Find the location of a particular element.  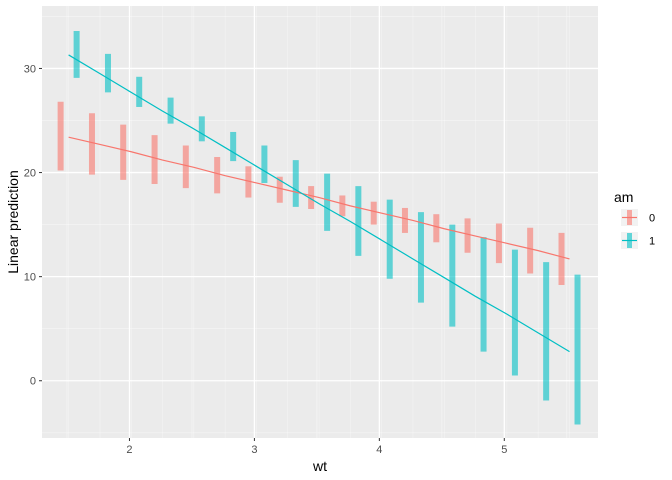

x-tick-label: 4 is located at coordinates (379, 450).